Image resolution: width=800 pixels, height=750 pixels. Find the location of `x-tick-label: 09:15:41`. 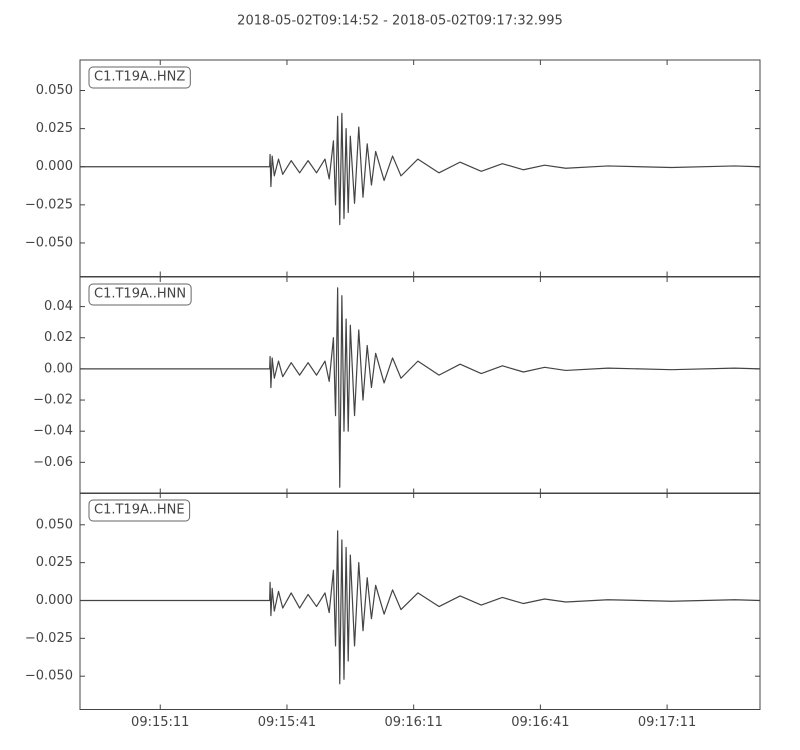

x-tick-label: 09:15:41 is located at coordinates (287, 722).